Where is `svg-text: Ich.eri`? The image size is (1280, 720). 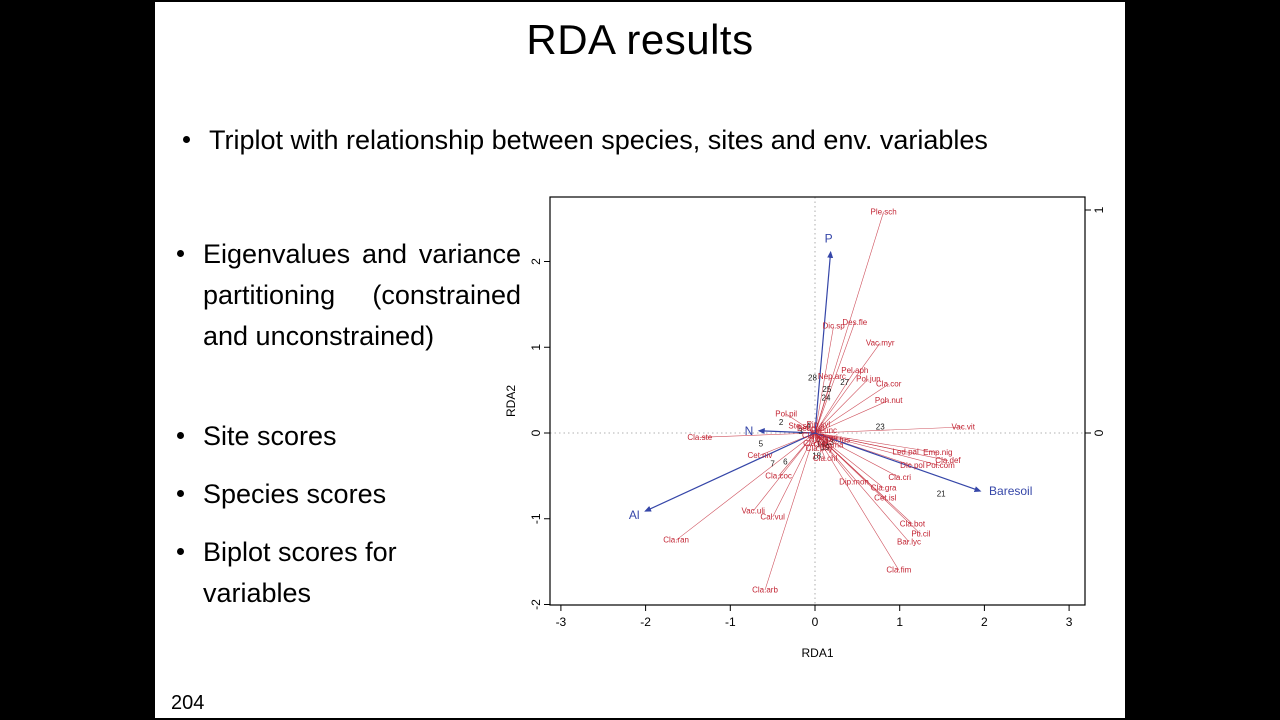 svg-text: Ich.eri is located at coordinates (827, 437).